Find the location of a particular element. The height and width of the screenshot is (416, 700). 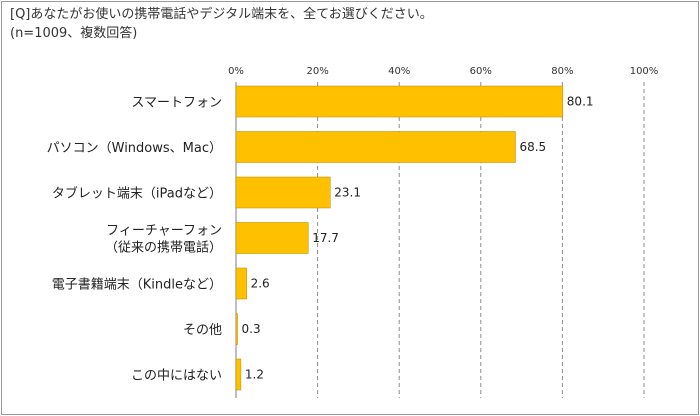

category-label: この中にはない is located at coordinates (176, 376).